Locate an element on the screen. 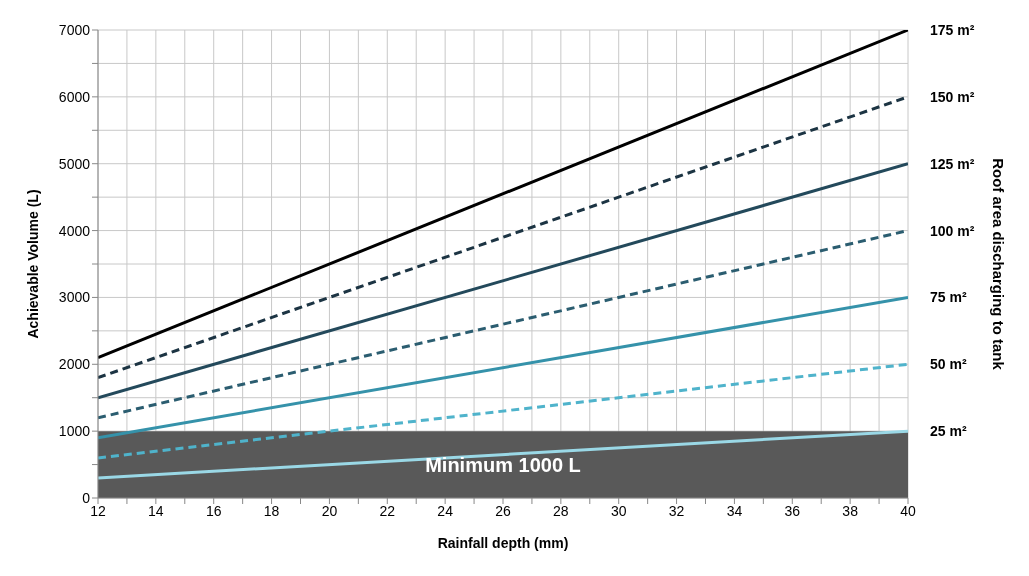  series-label: 175 m² is located at coordinates (952, 30).